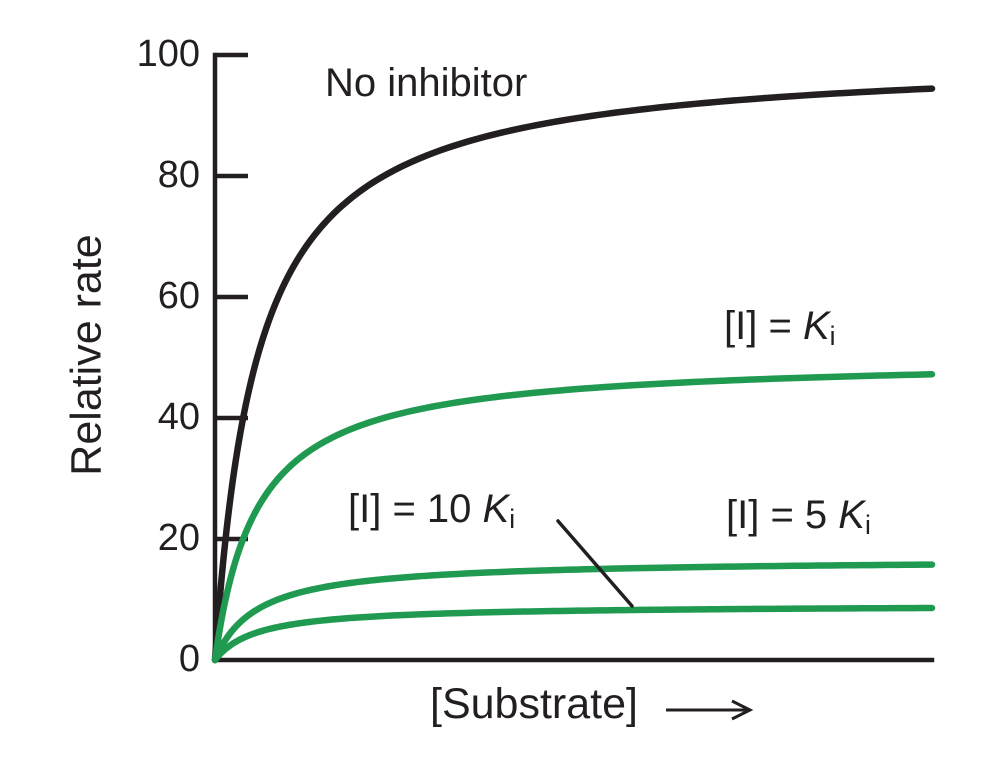  Describe the element at coordinates (573, 634) in the screenshot. I see `curve-10ki` at that location.